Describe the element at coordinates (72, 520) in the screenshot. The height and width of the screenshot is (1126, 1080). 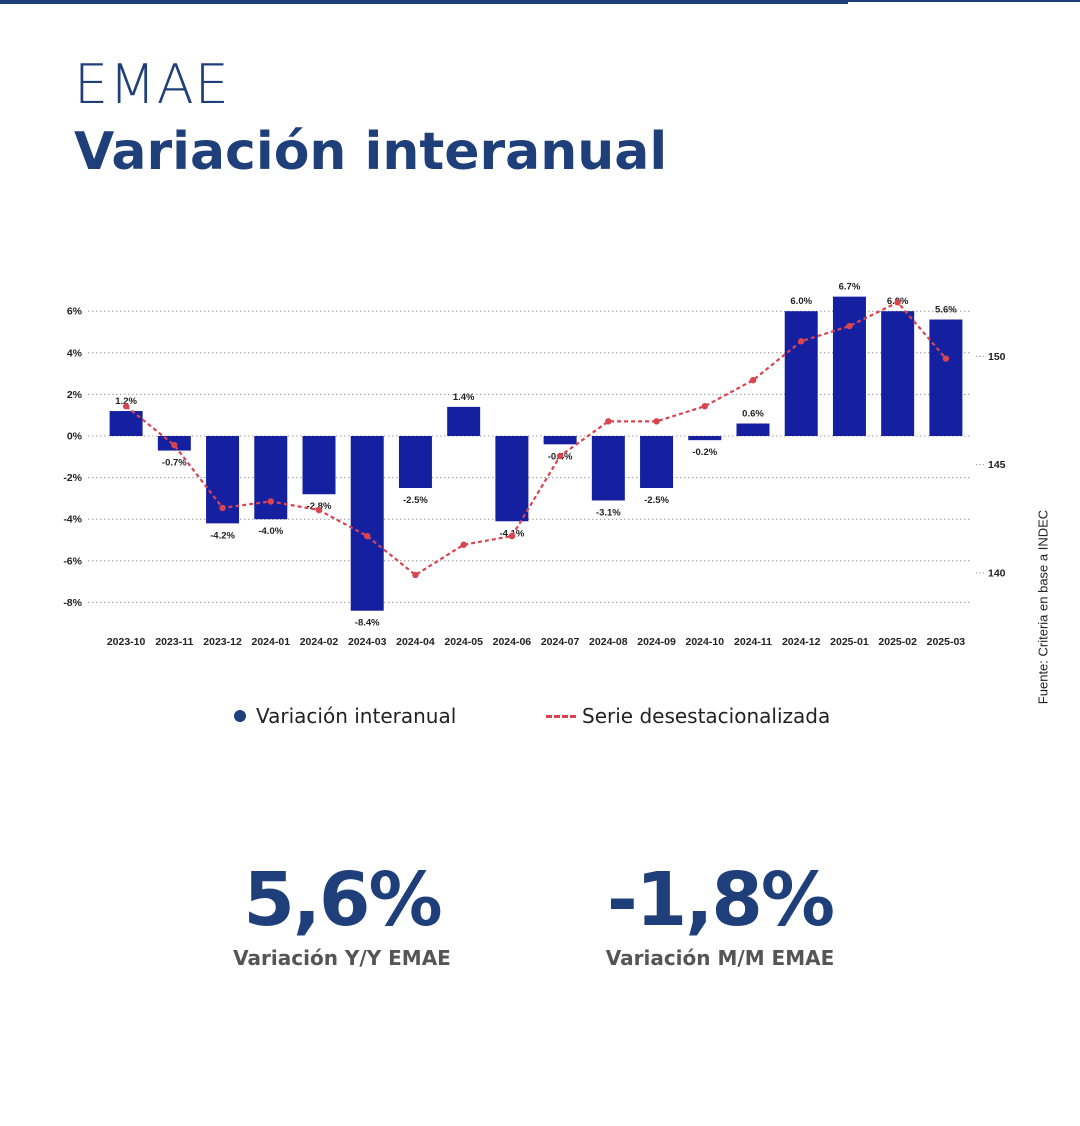
I see `y-left-tick-label: -4%` at that location.